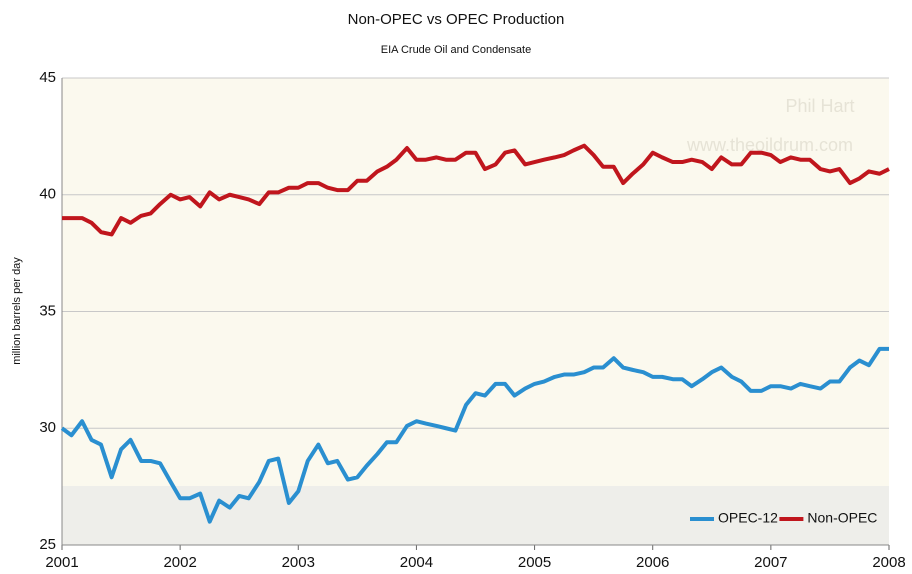  Describe the element at coordinates (47, 194) in the screenshot. I see `y-tick-label: 40` at that location.